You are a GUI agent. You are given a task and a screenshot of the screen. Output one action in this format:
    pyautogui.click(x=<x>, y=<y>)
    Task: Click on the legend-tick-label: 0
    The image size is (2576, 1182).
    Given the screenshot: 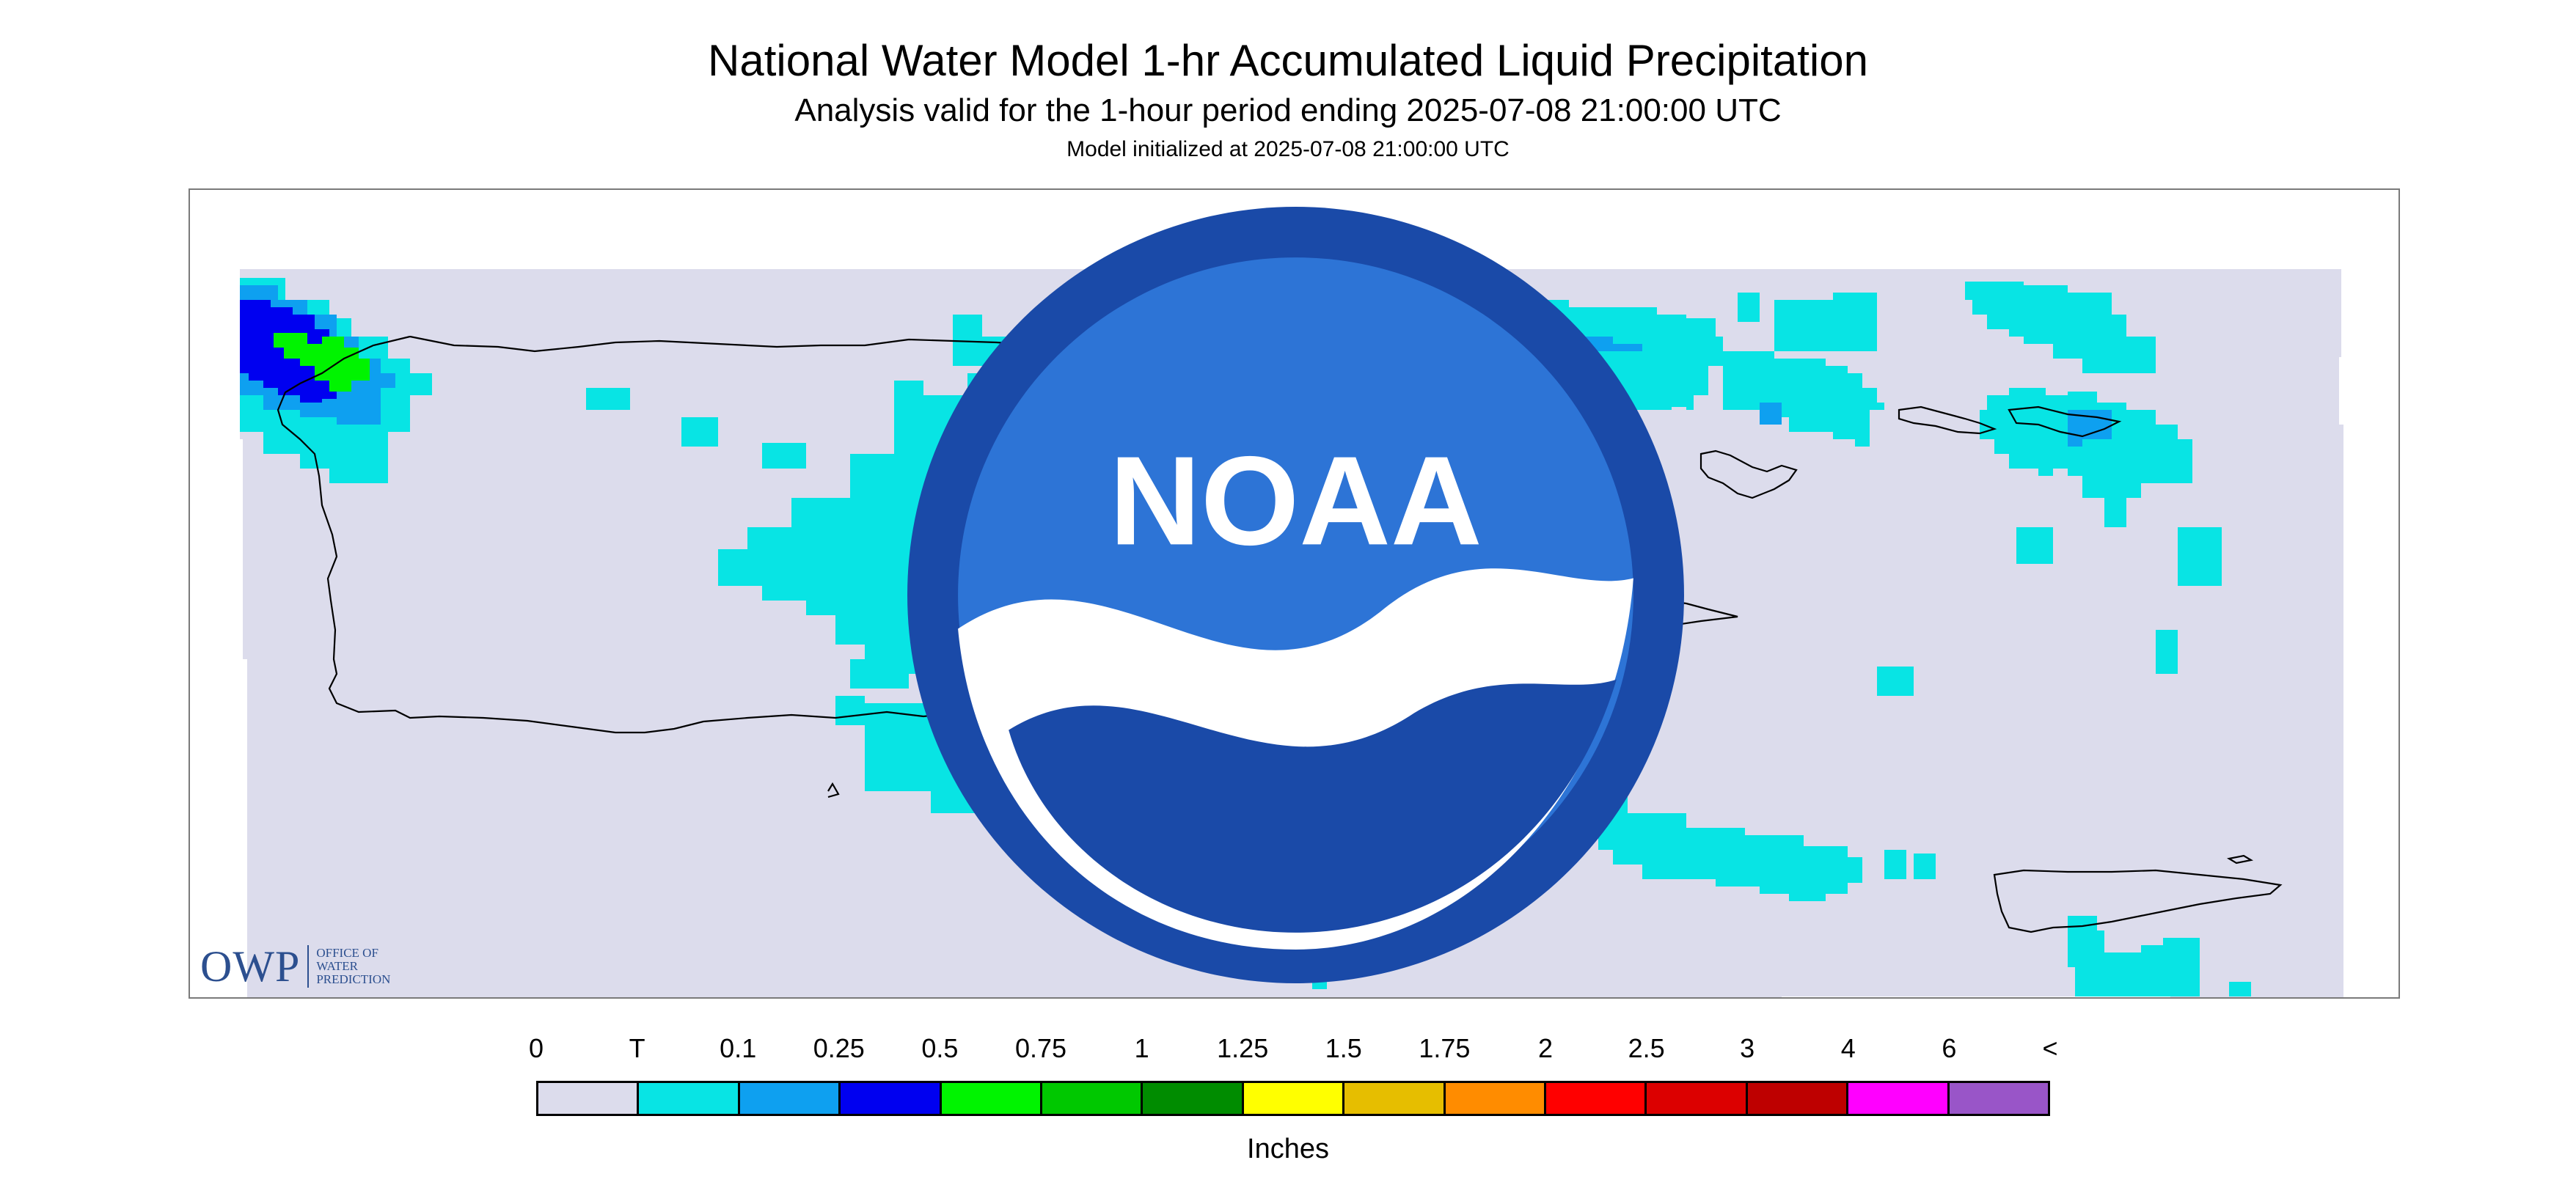 What is the action you would take?
    pyautogui.click(x=536, y=1048)
    